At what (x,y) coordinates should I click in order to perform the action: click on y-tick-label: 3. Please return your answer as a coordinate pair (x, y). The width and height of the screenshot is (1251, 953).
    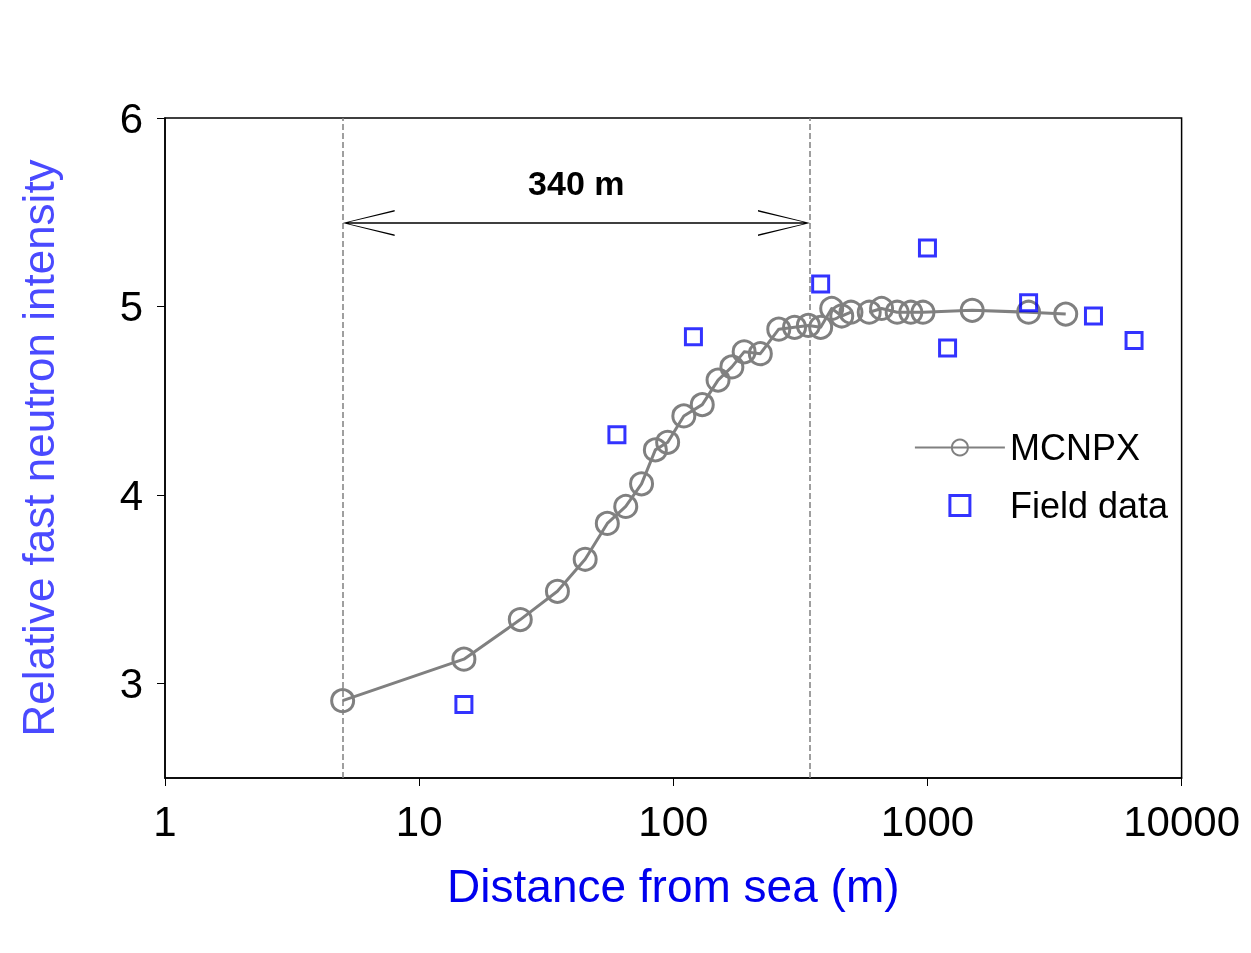
    Looking at the image, I should click on (131, 684).